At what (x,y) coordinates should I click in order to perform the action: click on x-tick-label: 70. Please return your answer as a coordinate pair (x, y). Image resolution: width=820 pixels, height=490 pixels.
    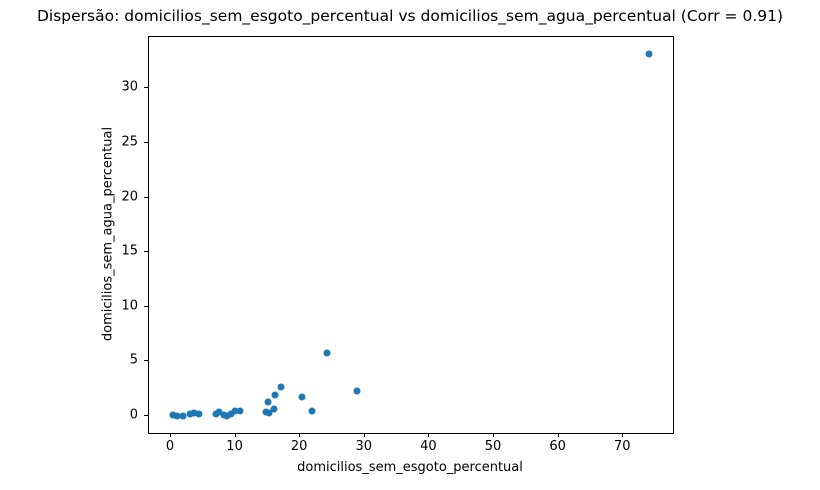
    Looking at the image, I should click on (622, 446).